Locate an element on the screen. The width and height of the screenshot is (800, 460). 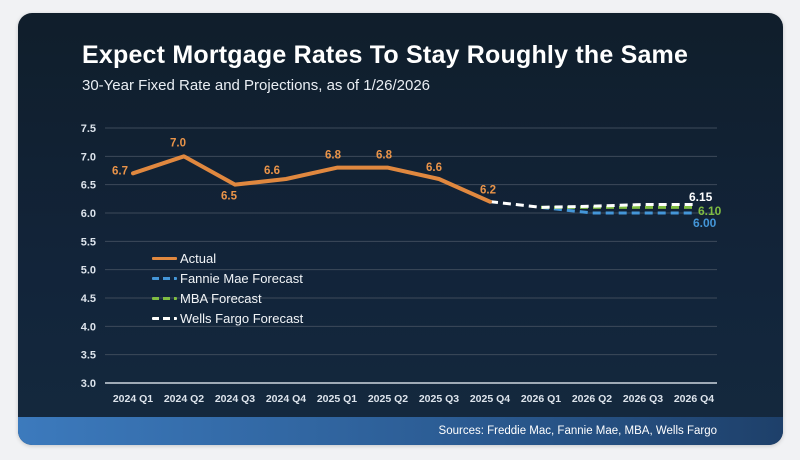
actual-line-swatch is located at coordinates (164, 258).